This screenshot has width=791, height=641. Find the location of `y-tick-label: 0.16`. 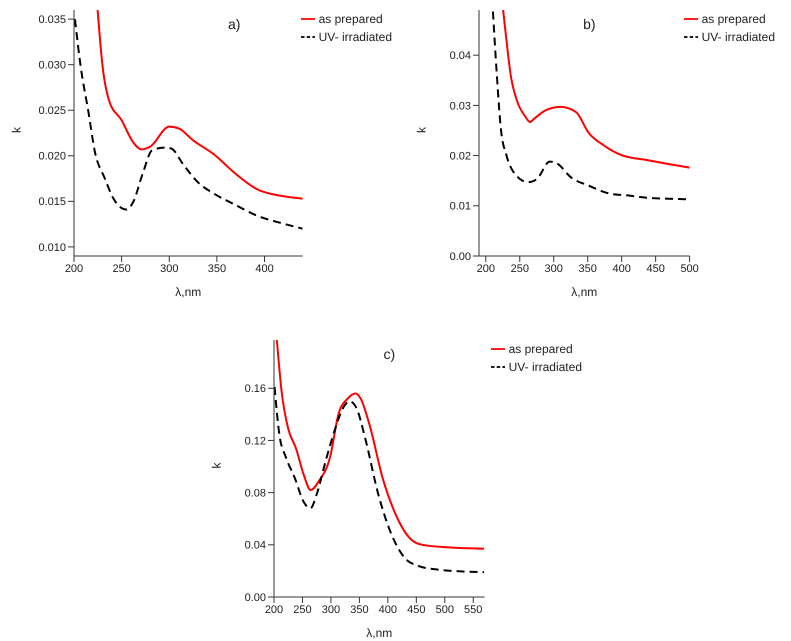

y-tick-label: 0.16 is located at coordinates (255, 389).